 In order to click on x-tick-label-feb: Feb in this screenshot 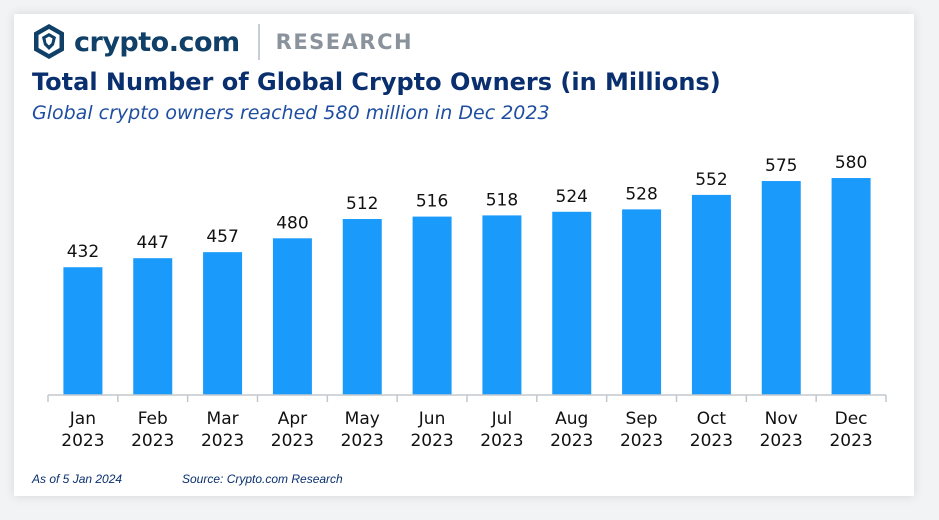, I will do `click(153, 419)`.